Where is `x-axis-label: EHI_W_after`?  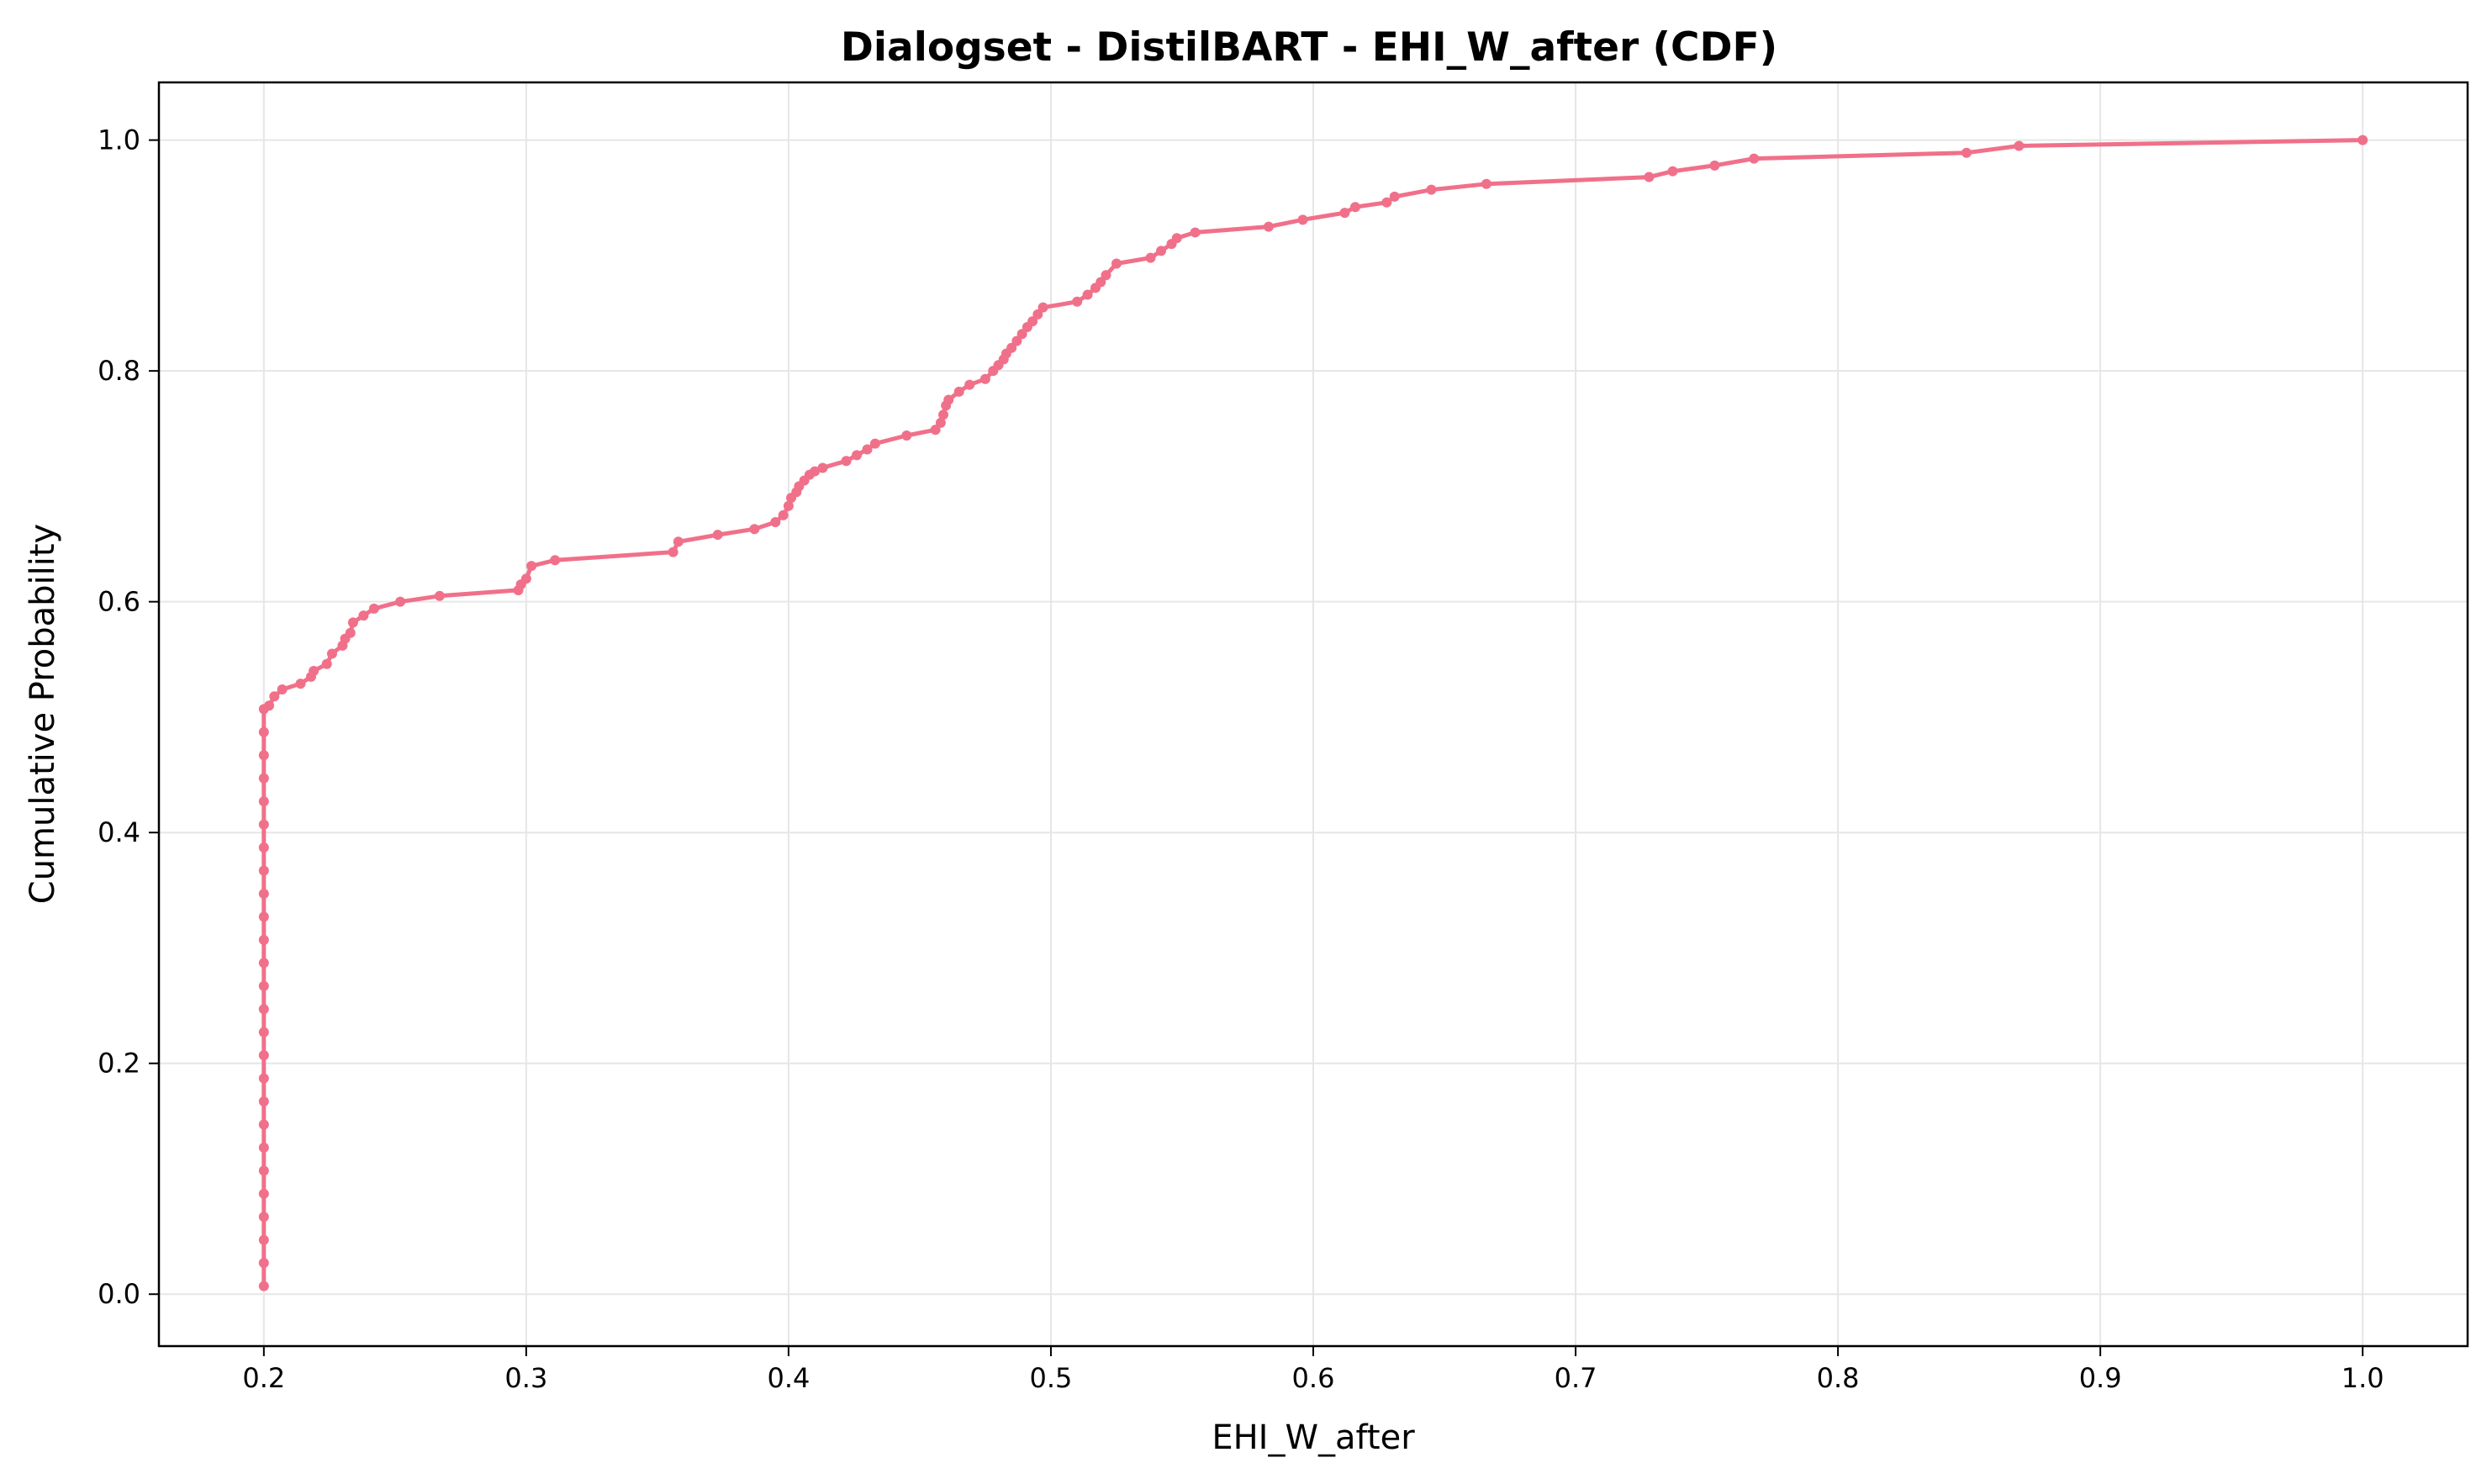 x-axis-label: EHI_W_after is located at coordinates (1313, 1437).